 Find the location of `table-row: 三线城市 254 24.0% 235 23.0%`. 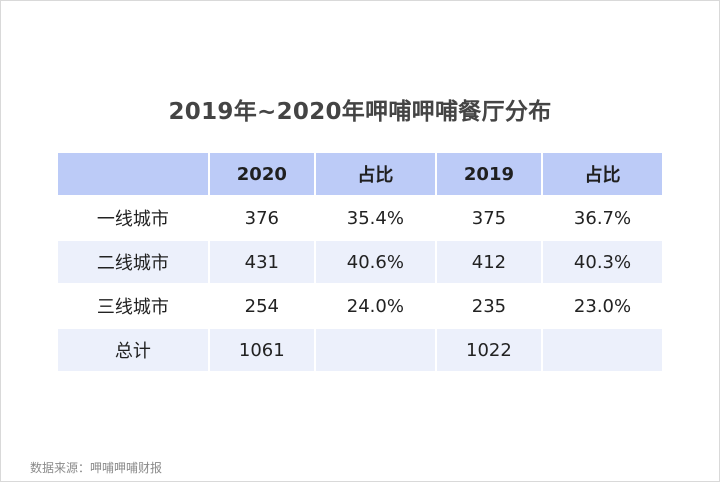

table-row: 三线城市 254 24.0% 235 23.0% is located at coordinates (360, 306).